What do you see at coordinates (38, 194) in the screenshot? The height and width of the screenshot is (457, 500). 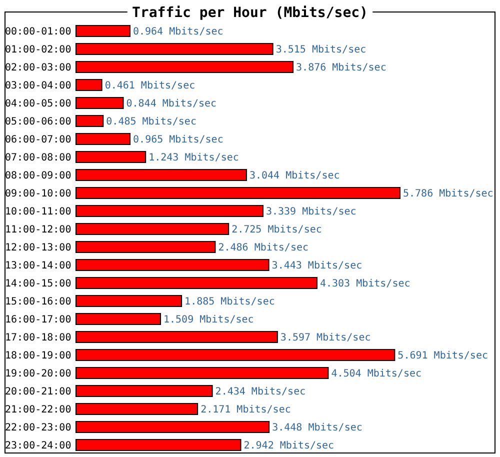 I see `y-tick-label: 09:00-10:00` at bounding box center [38, 194].